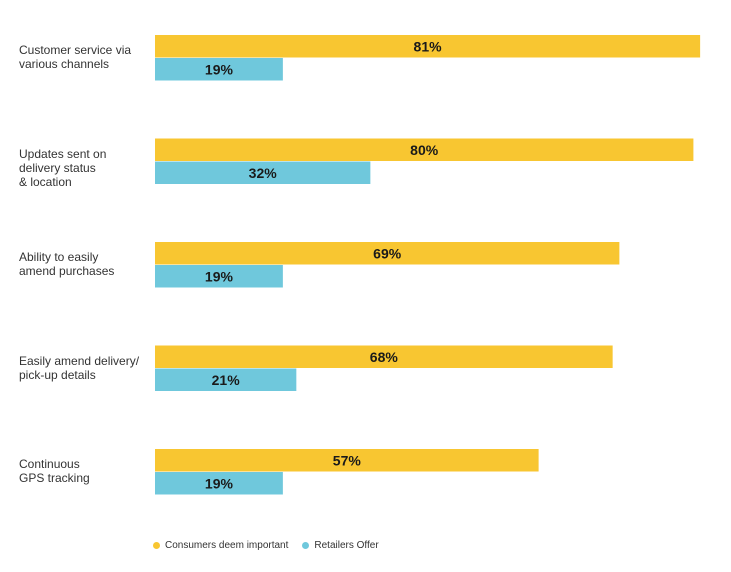 The image size is (731, 572). I want to click on data-label: 81%, so click(428, 46).